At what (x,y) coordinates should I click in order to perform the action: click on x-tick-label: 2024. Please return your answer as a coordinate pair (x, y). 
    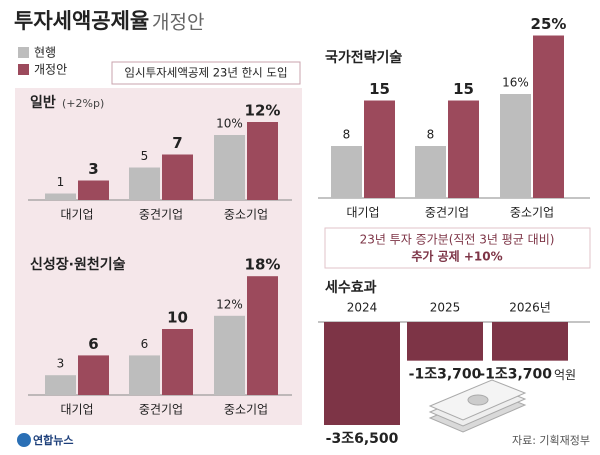
    Looking at the image, I should click on (362, 308).